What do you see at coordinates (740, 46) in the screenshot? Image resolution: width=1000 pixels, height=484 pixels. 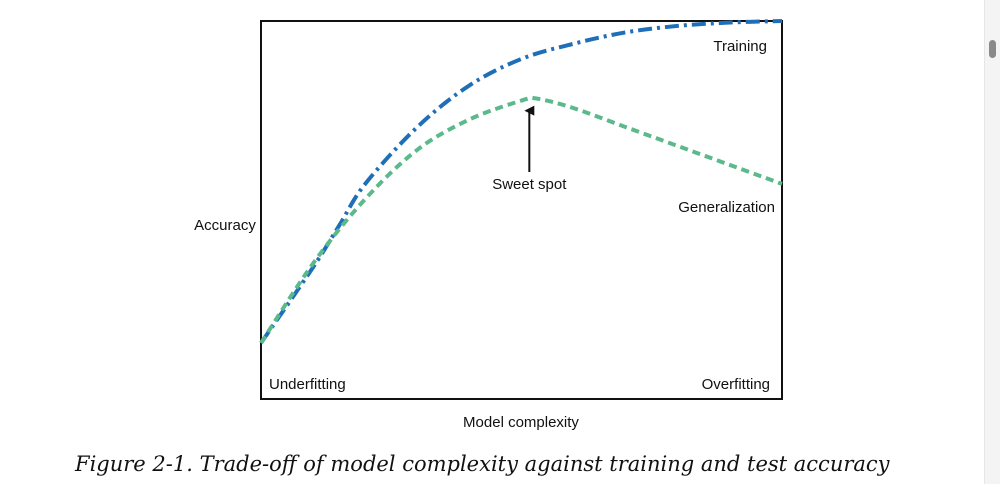 I see `training-series-label: Training` at bounding box center [740, 46].